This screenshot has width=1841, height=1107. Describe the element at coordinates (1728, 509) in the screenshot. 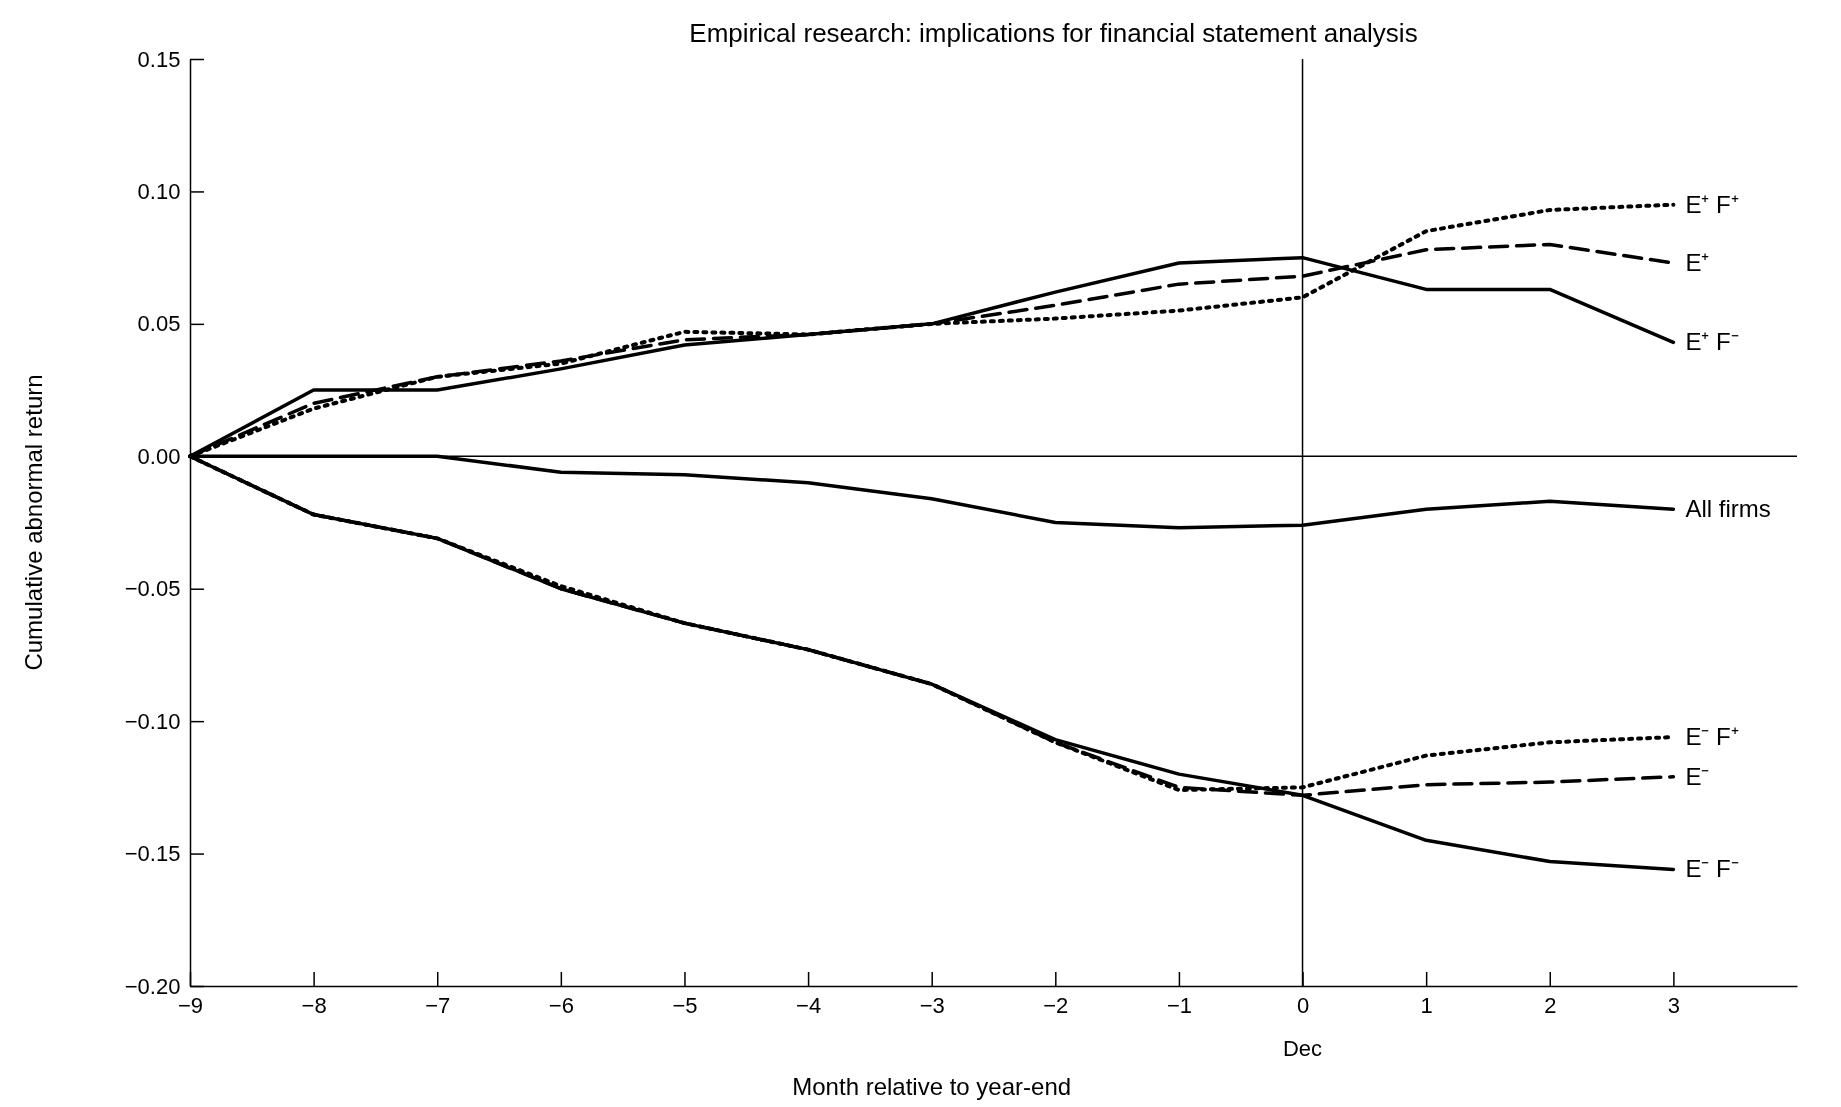

I see `series-label: All firms` at that location.